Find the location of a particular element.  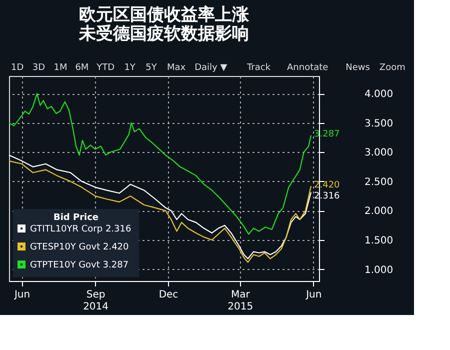

text: 1D is located at coordinates (17, 68).